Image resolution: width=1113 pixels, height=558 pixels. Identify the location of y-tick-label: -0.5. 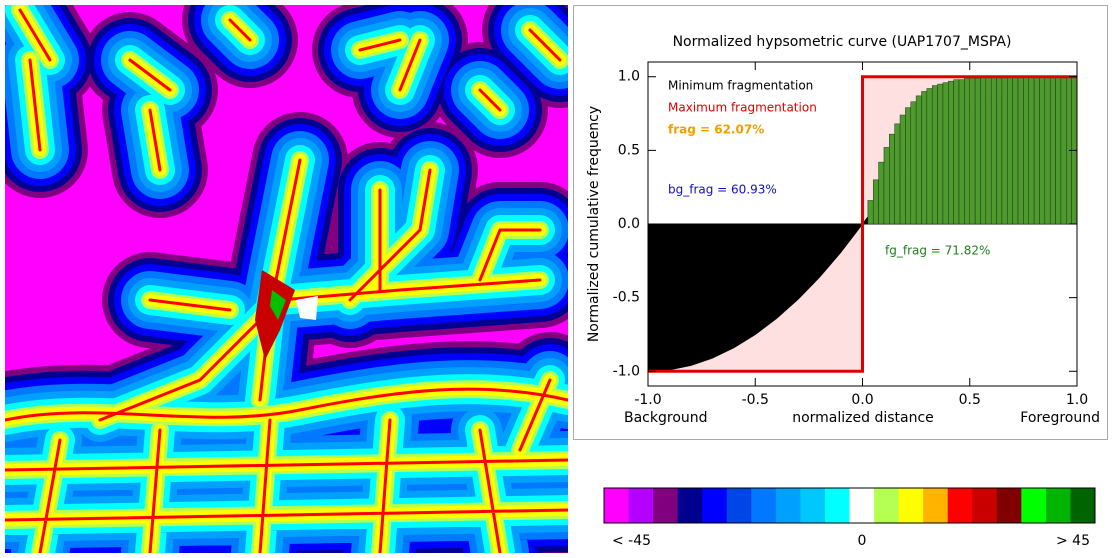
(626, 298).